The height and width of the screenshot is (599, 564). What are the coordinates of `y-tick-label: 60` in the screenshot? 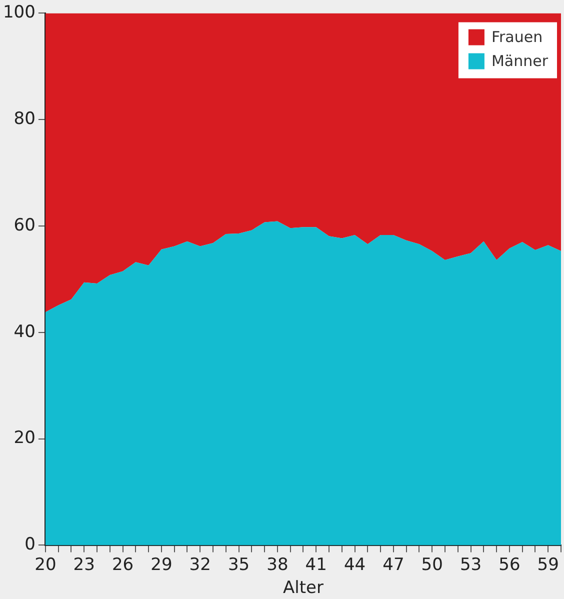 It's located at (25, 225).